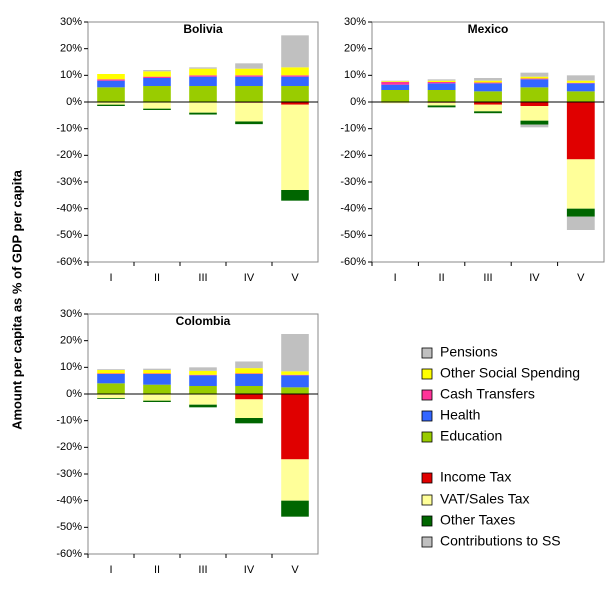 The image size is (608, 604). I want to click on x-tick-label: V, so click(295, 278).